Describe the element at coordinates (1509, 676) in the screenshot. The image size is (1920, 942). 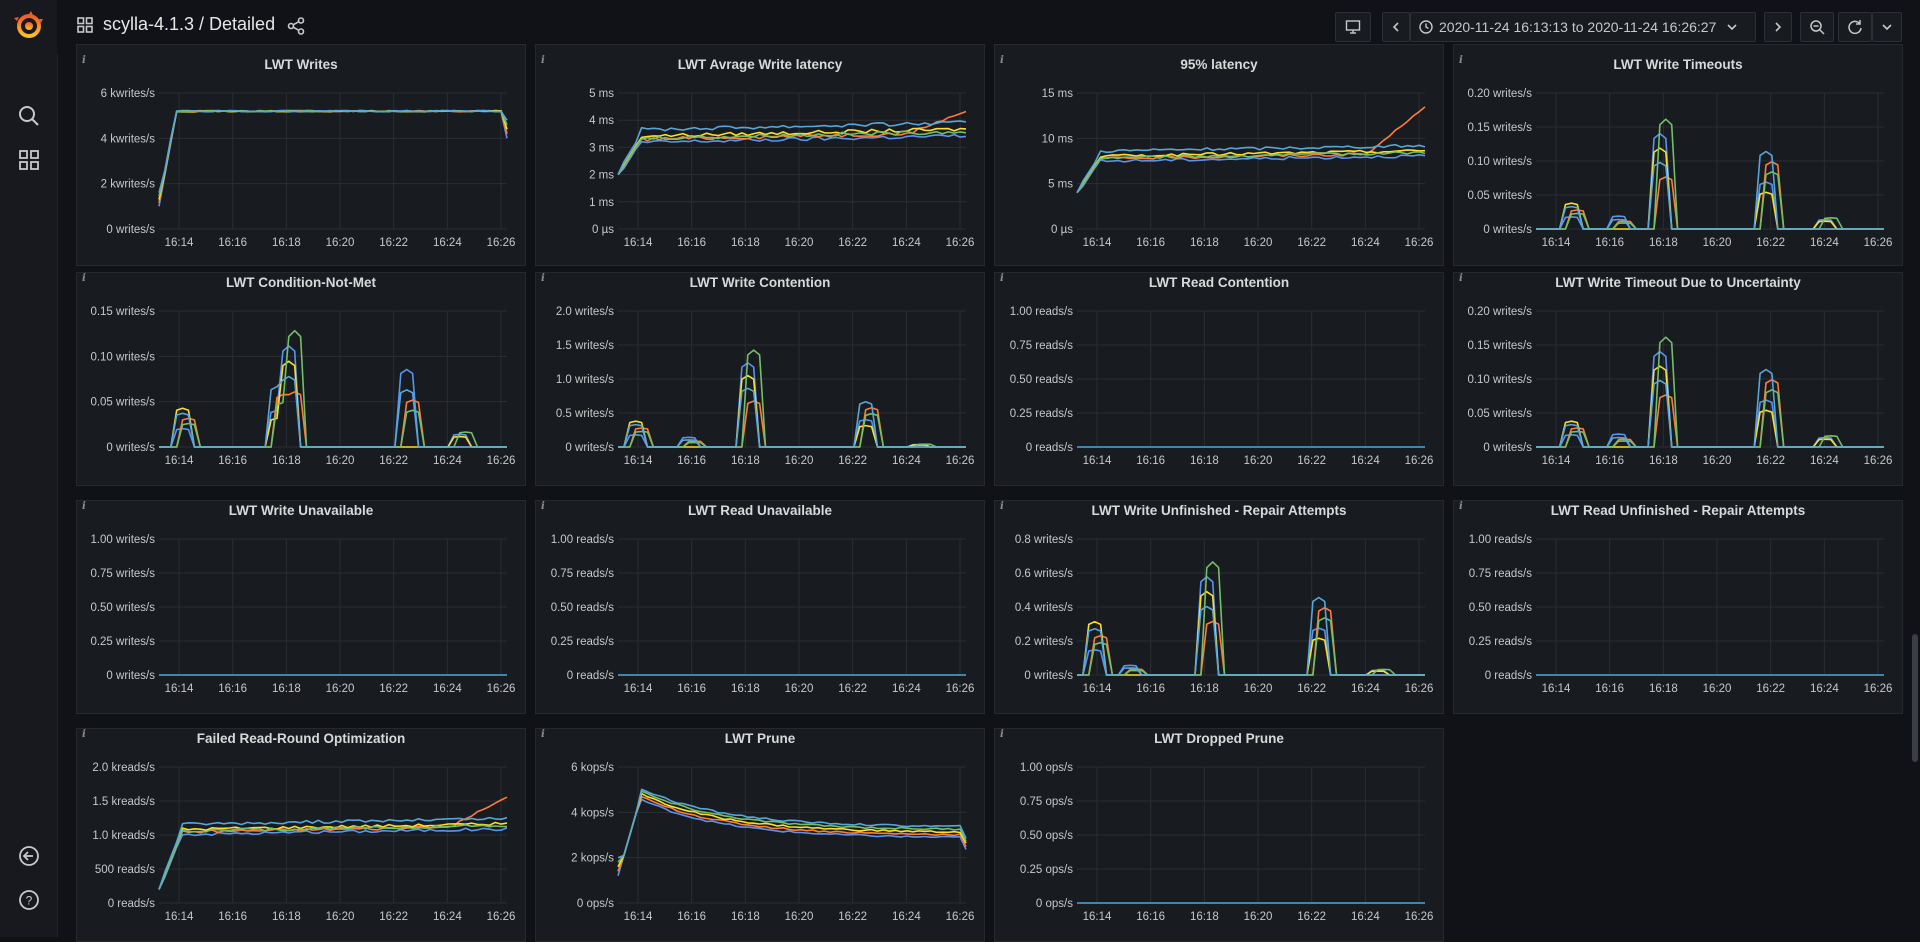
I see `y-tick-label: 0 reads/s` at that location.